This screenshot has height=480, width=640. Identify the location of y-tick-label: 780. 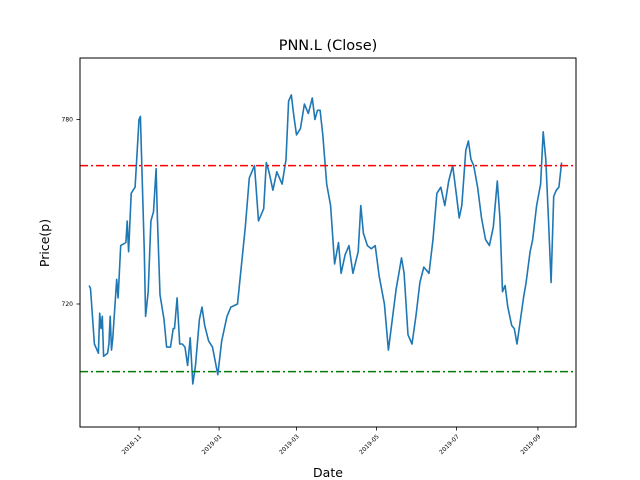
(68, 120).